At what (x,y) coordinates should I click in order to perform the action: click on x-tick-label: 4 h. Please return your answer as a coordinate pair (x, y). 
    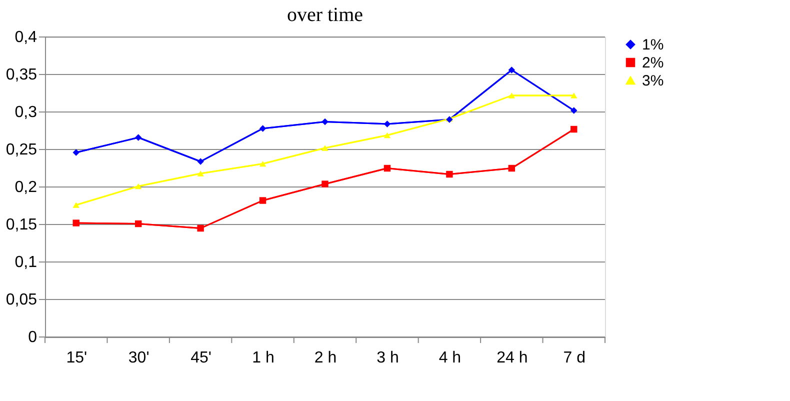
    Looking at the image, I should click on (450, 358).